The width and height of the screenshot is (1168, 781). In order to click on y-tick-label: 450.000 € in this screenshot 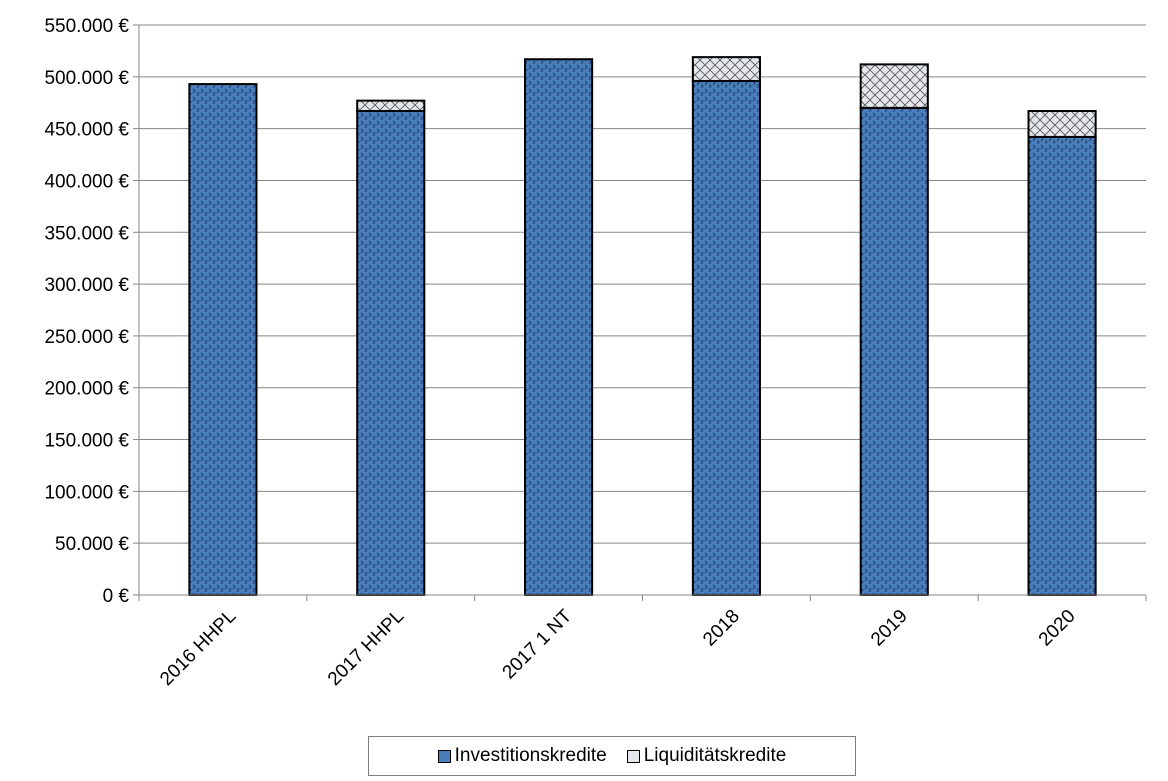, I will do `click(86, 130)`.